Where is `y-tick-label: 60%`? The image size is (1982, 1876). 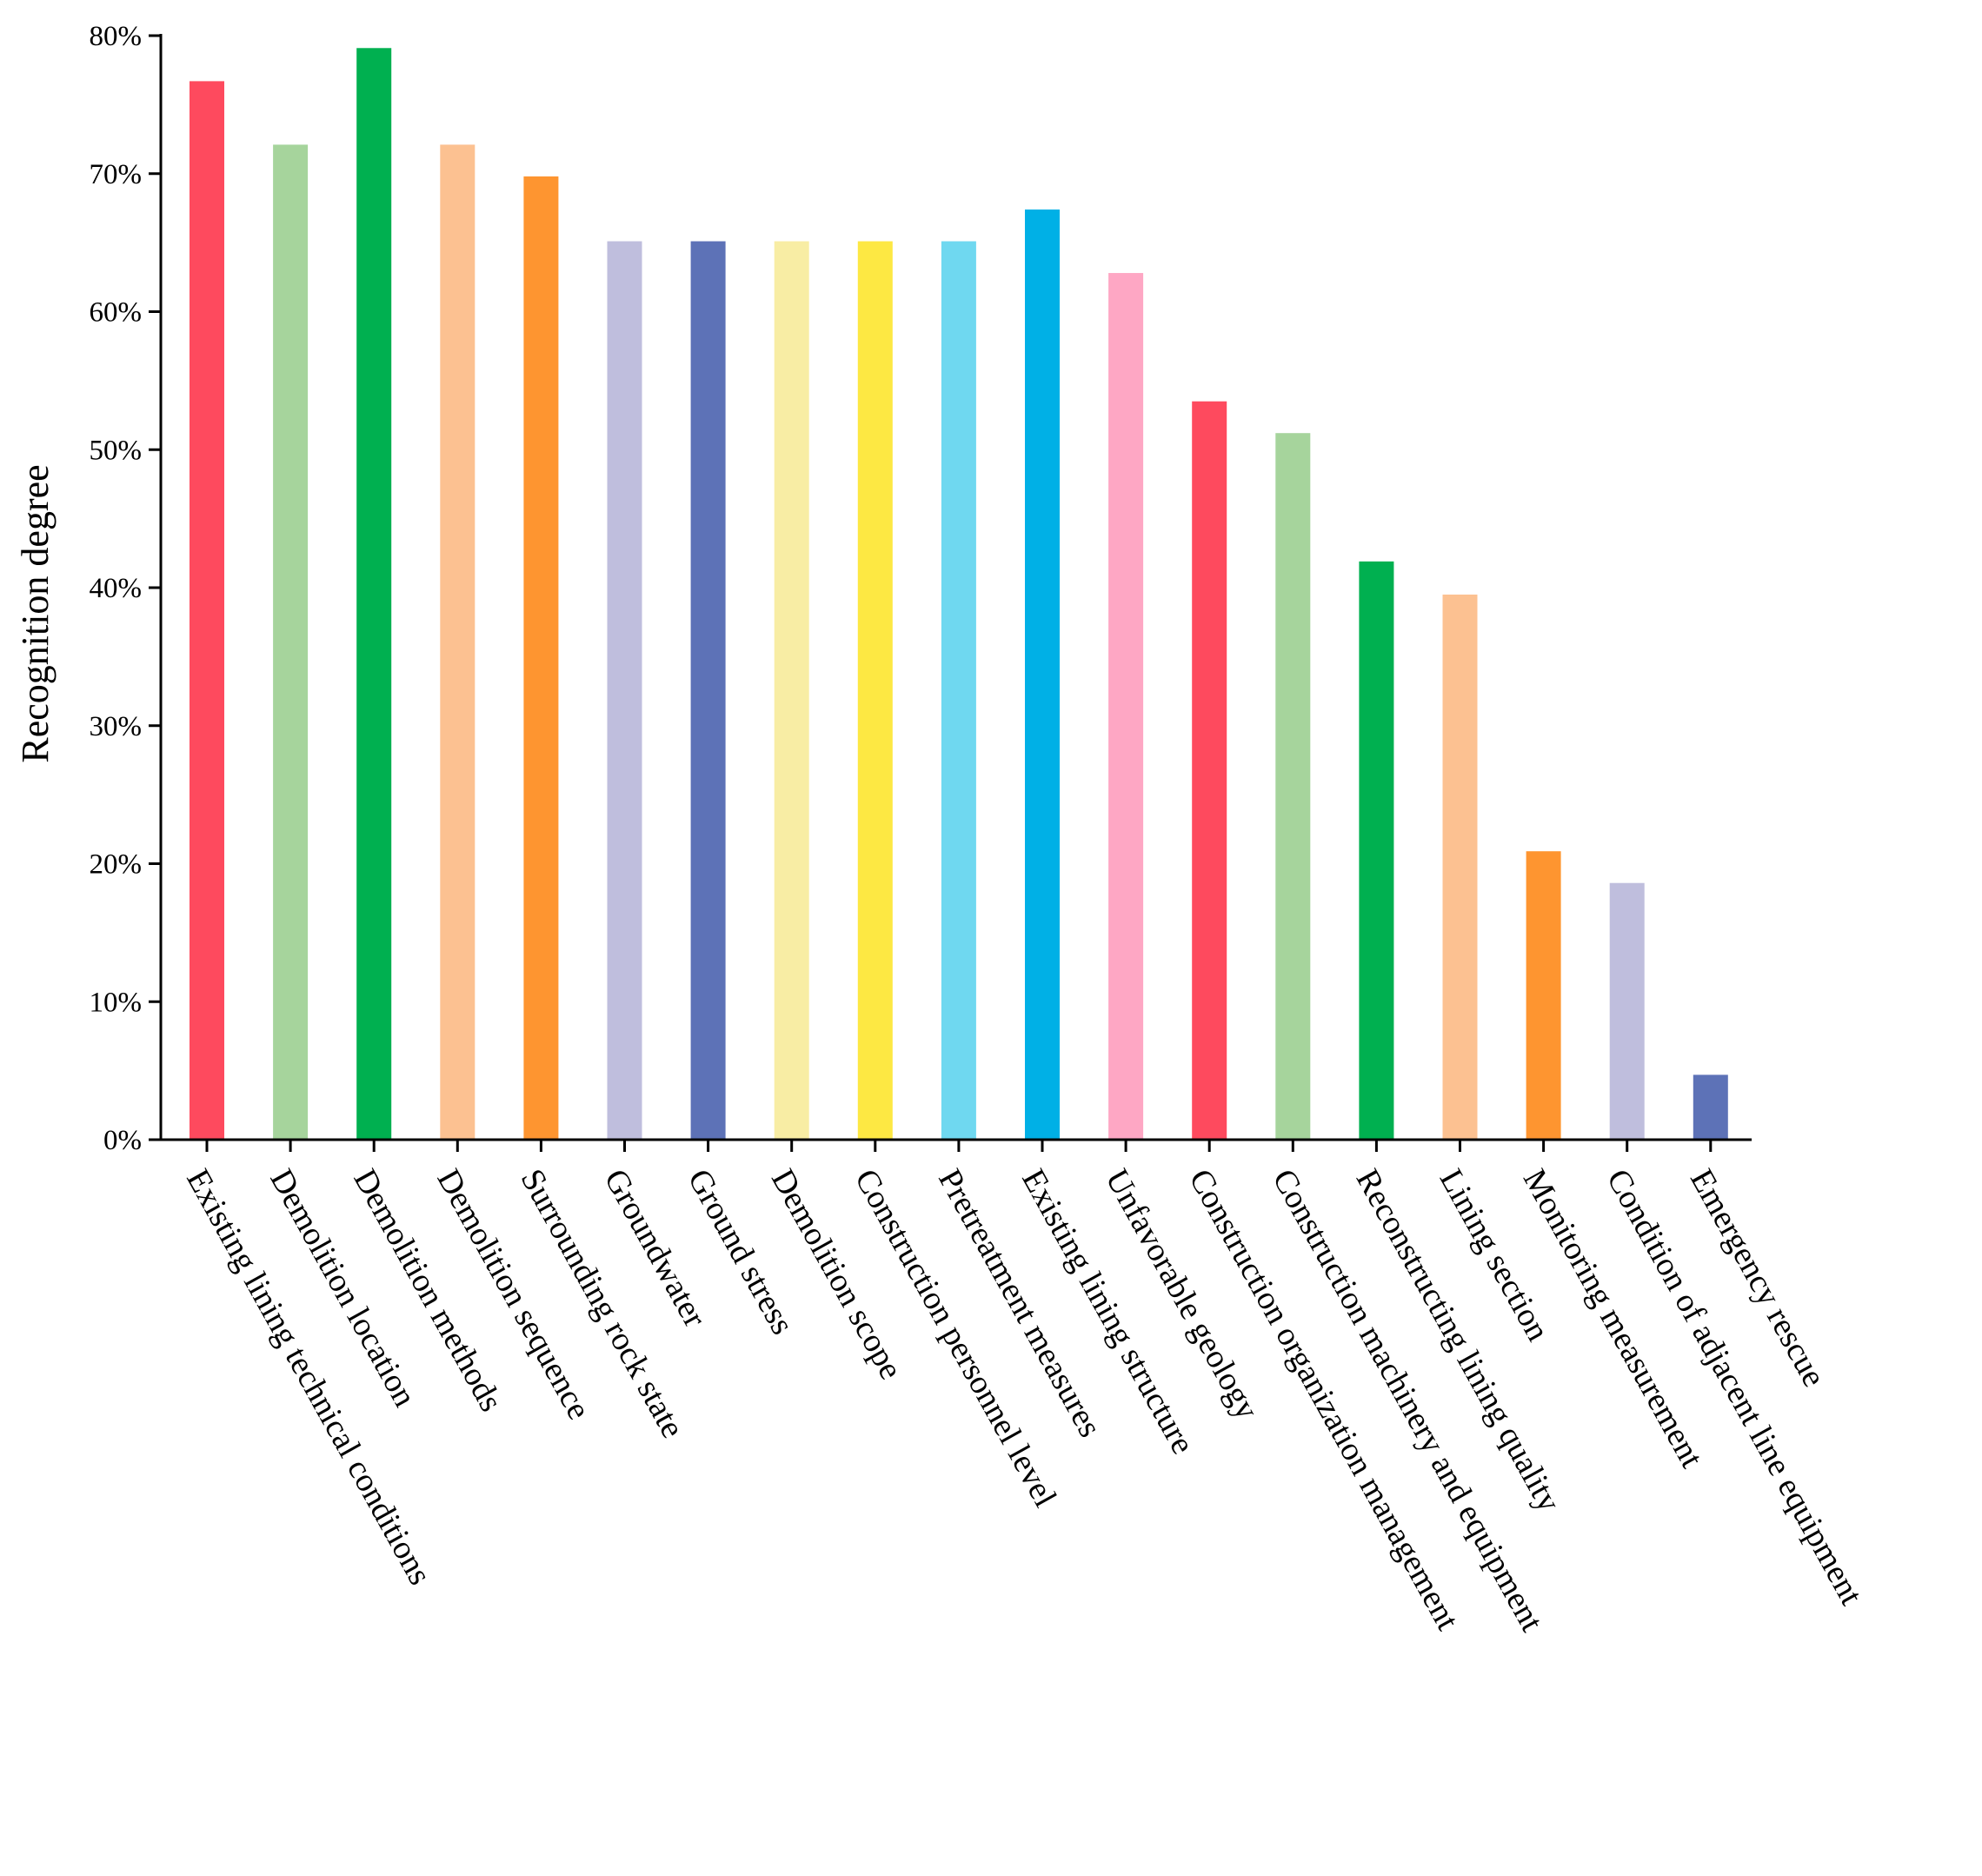
y-tick-label: 60% is located at coordinates (117, 313).